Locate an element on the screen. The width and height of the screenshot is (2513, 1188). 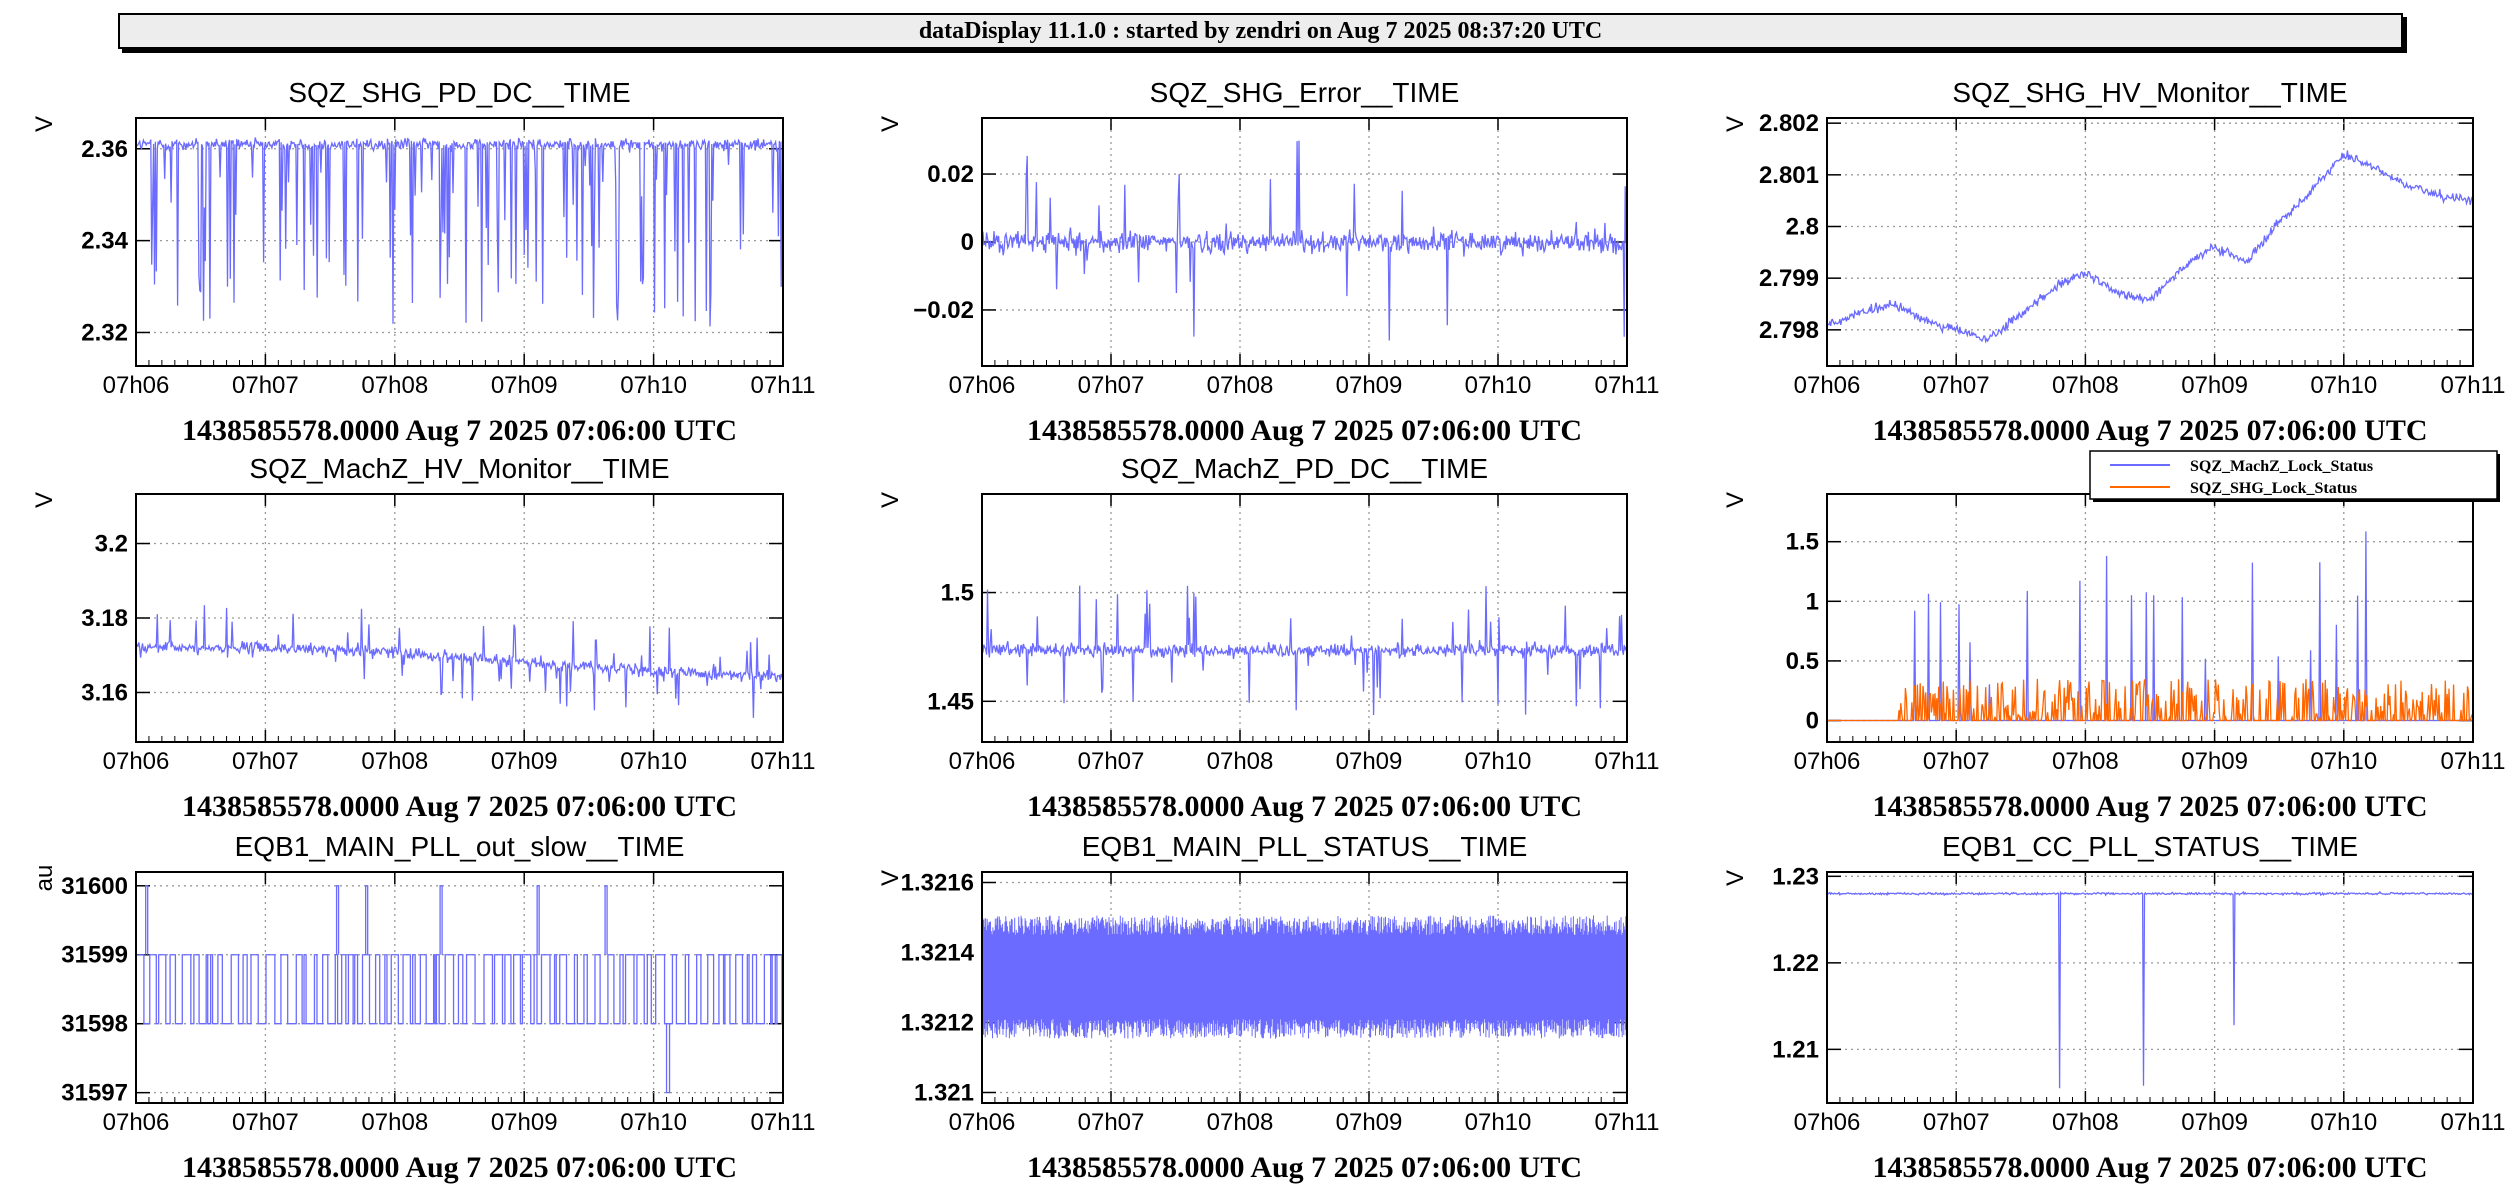
y-tick-label: −0.02 is located at coordinates (943, 310).